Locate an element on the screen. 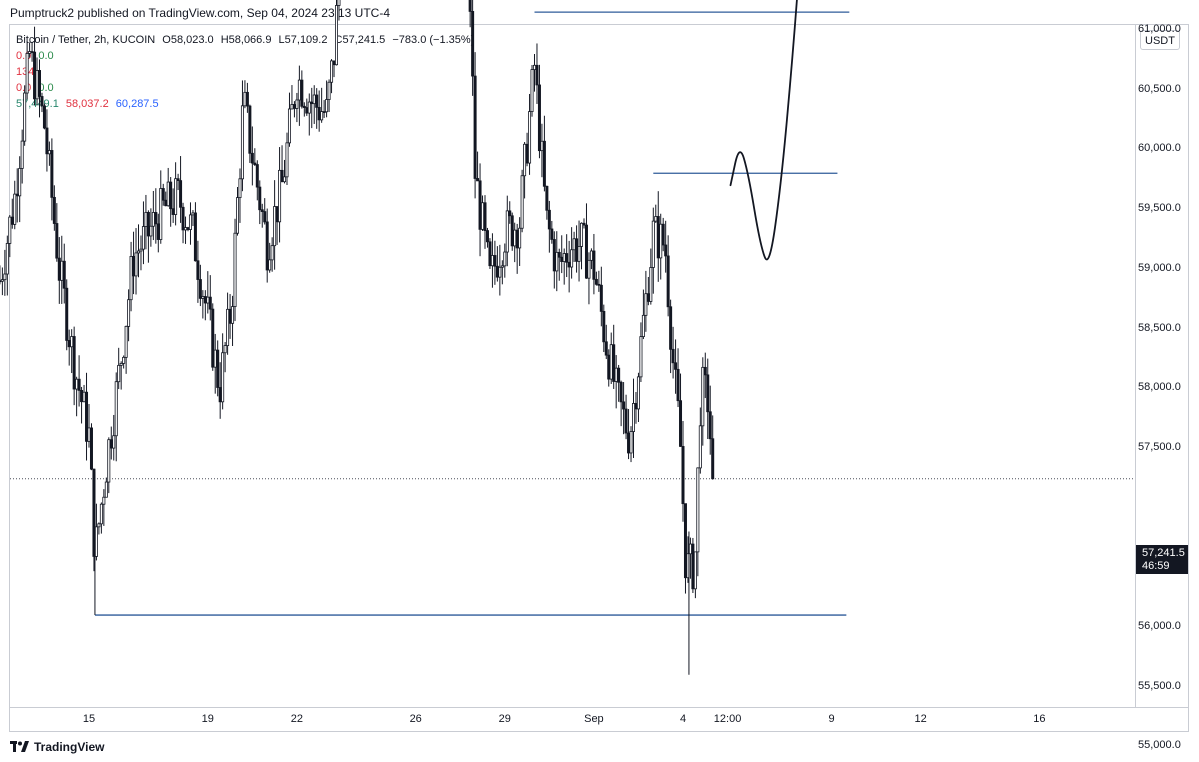  bar-countdown: 46:59 is located at coordinates (1156, 566).